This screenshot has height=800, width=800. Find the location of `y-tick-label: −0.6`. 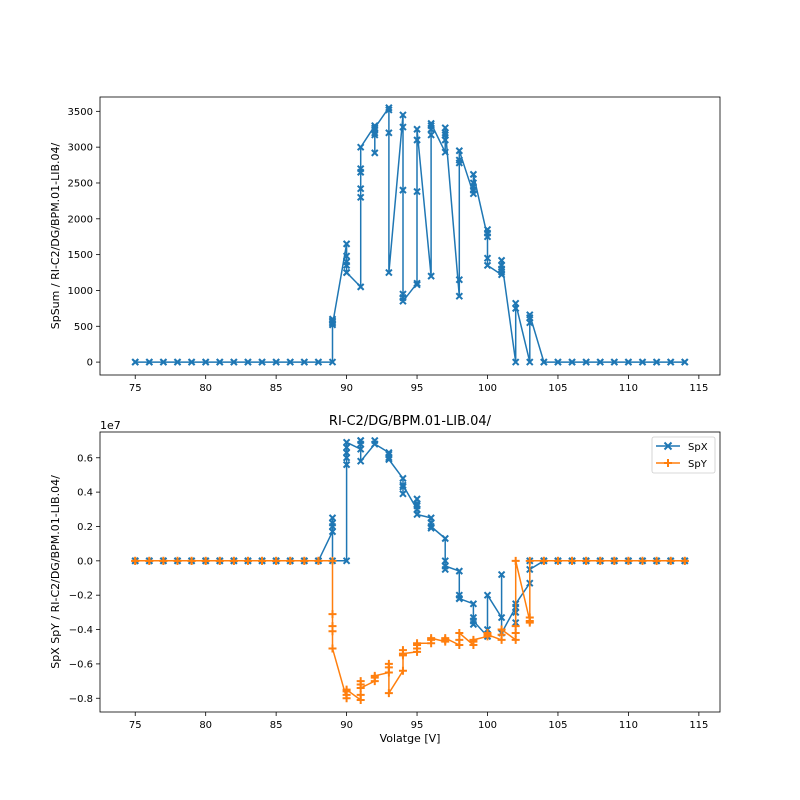

y-tick-label: −0.6 is located at coordinates (81, 664).